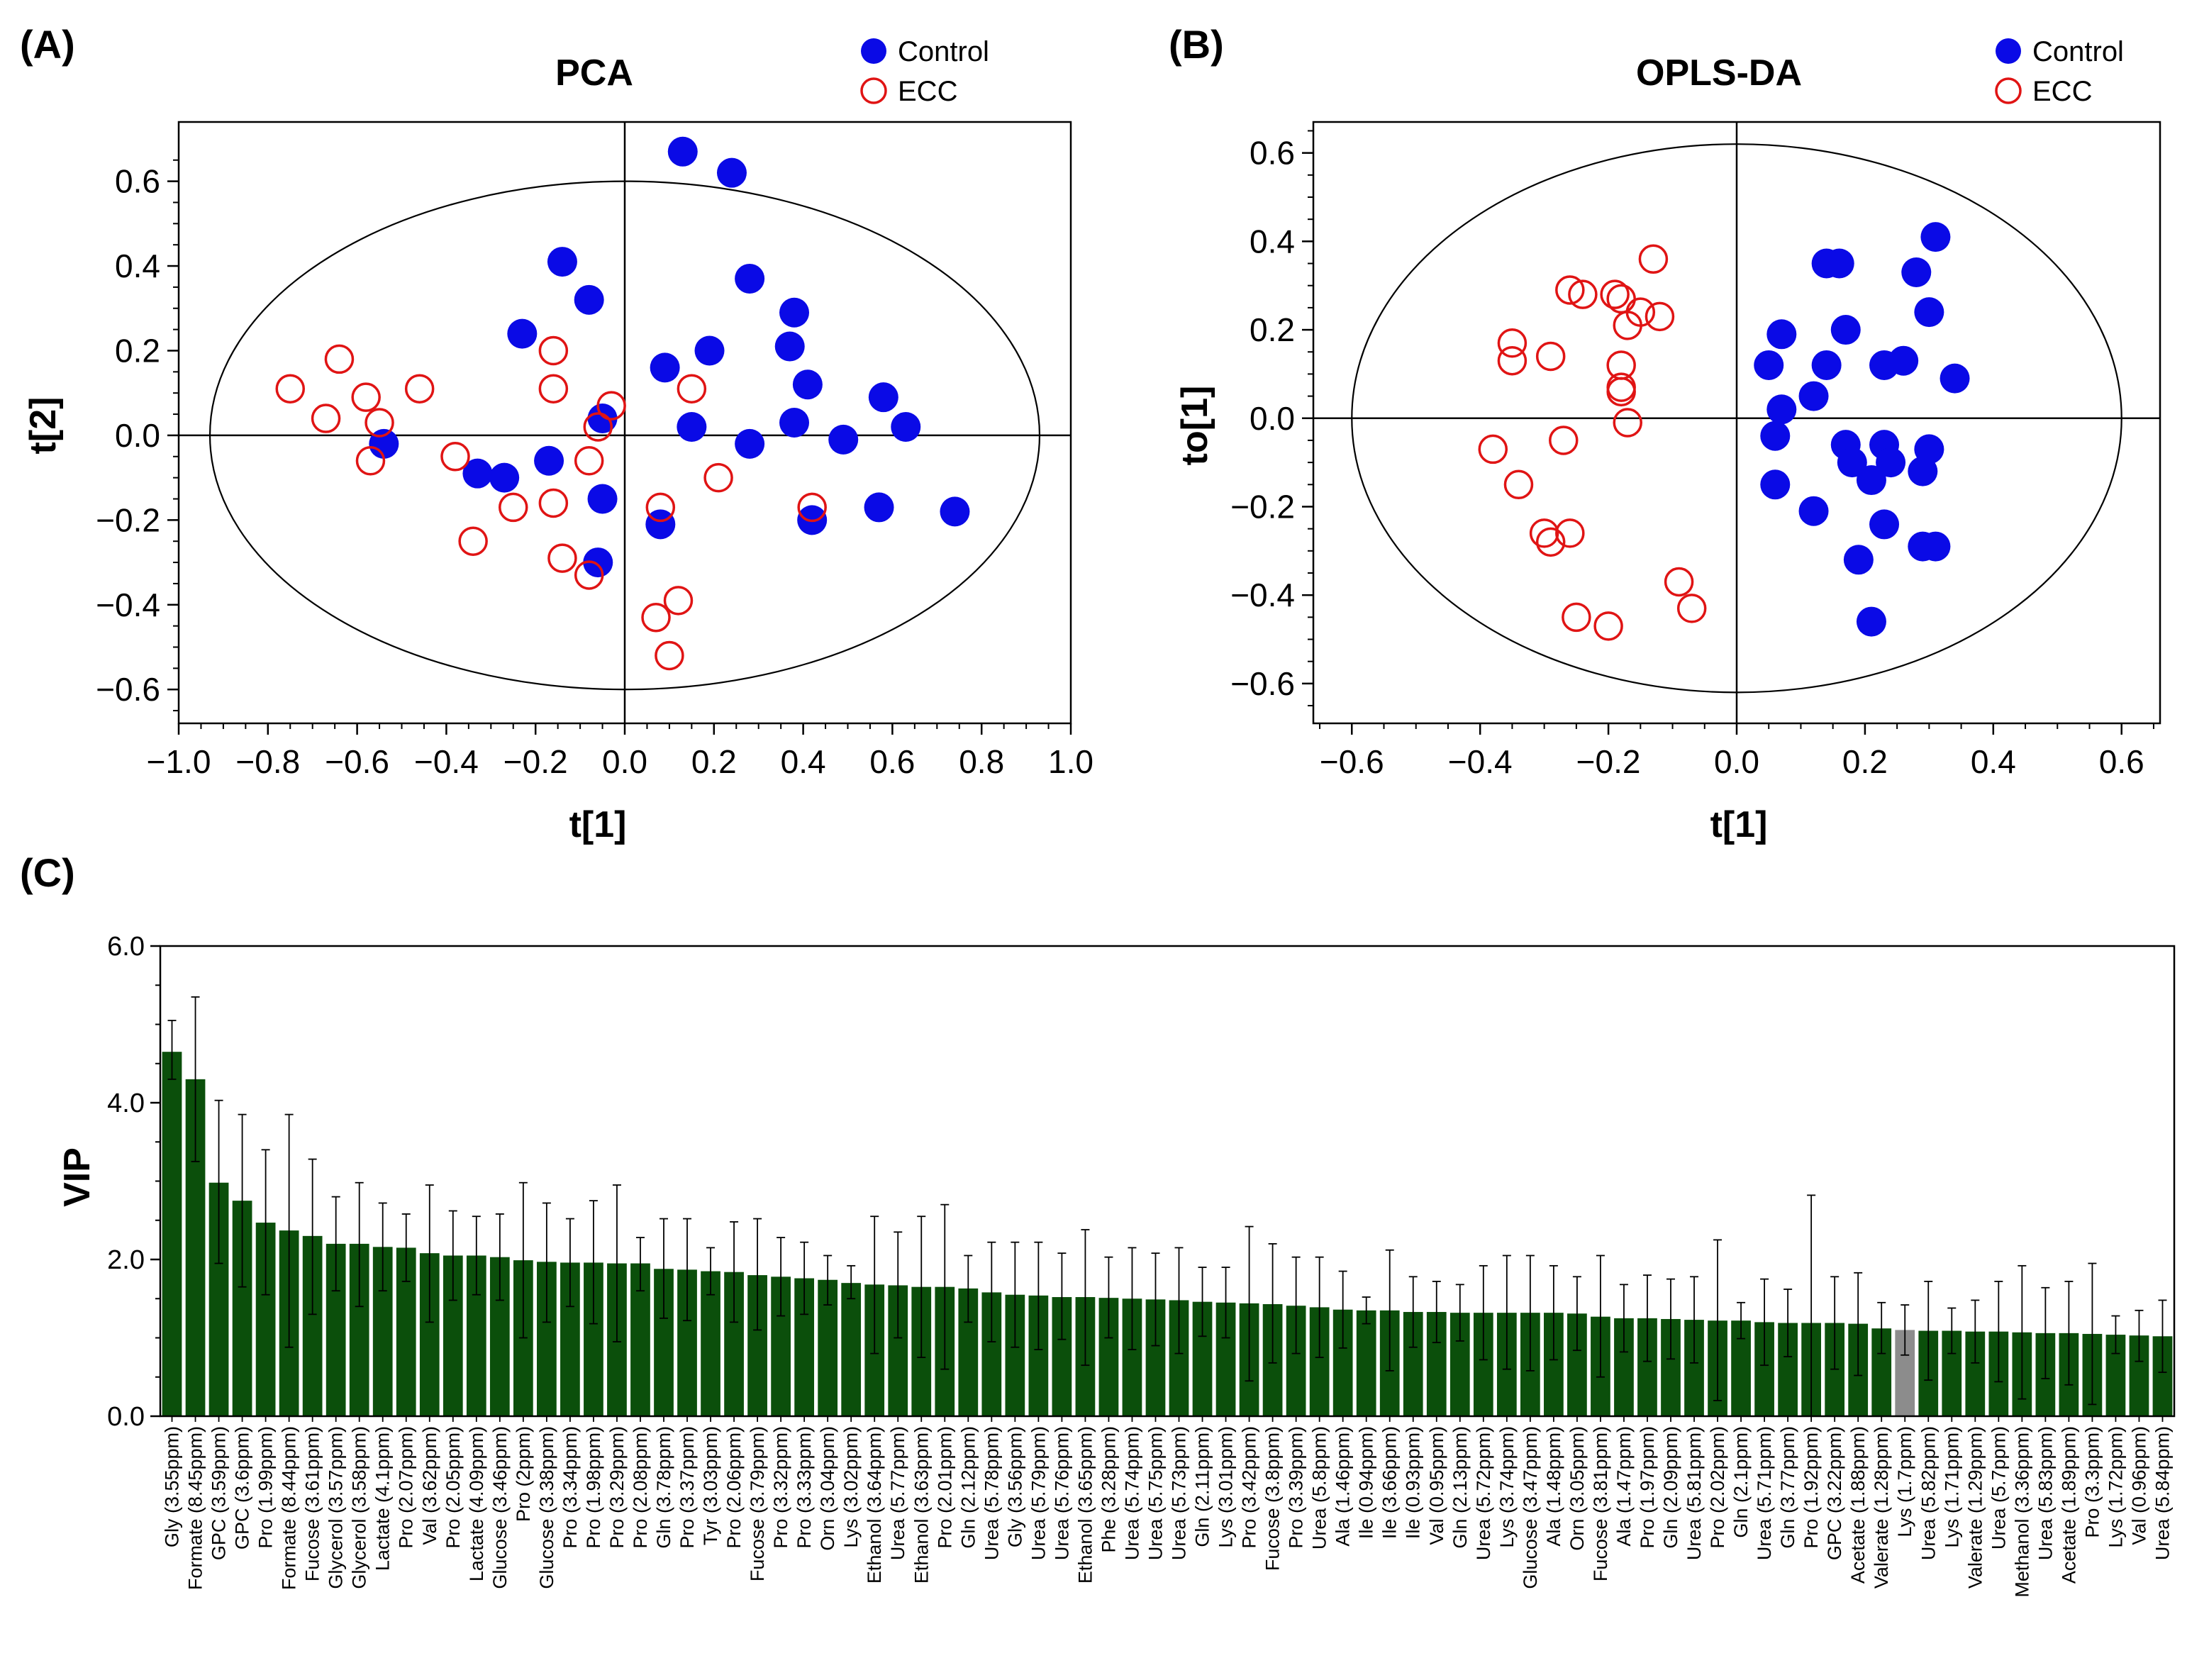  What do you see at coordinates (757, 1504) in the screenshot?
I see `vip-category-label: Fucose (3.79ppm)` at bounding box center [757, 1504].